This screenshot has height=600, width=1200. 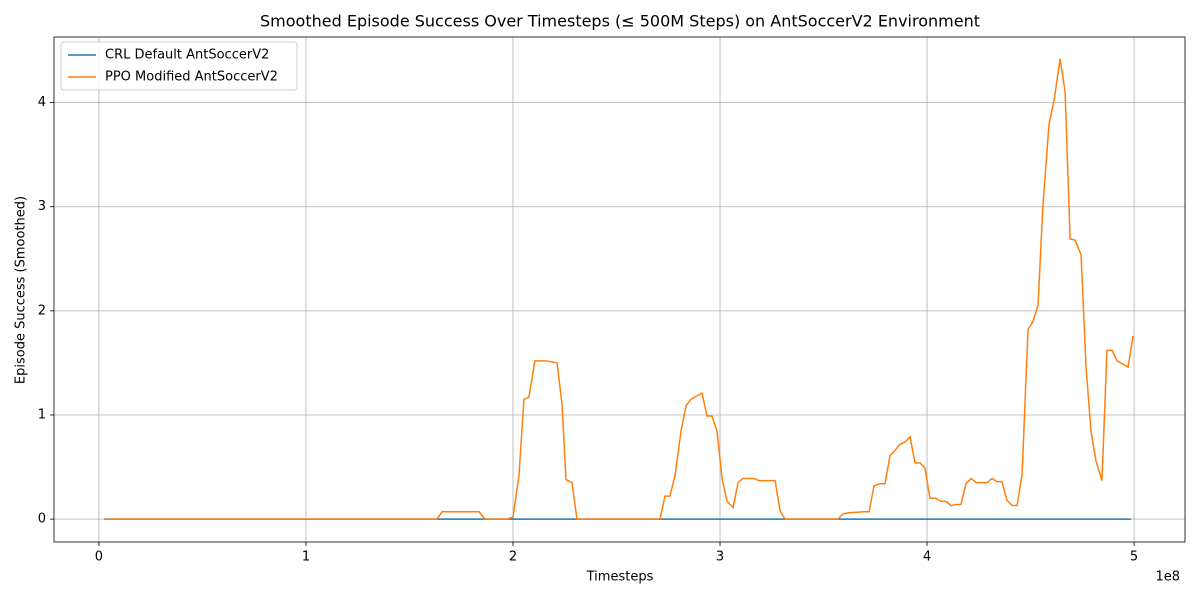 I want to click on y-axis-label: Episode Success (Smoothed), so click(x=21, y=290).